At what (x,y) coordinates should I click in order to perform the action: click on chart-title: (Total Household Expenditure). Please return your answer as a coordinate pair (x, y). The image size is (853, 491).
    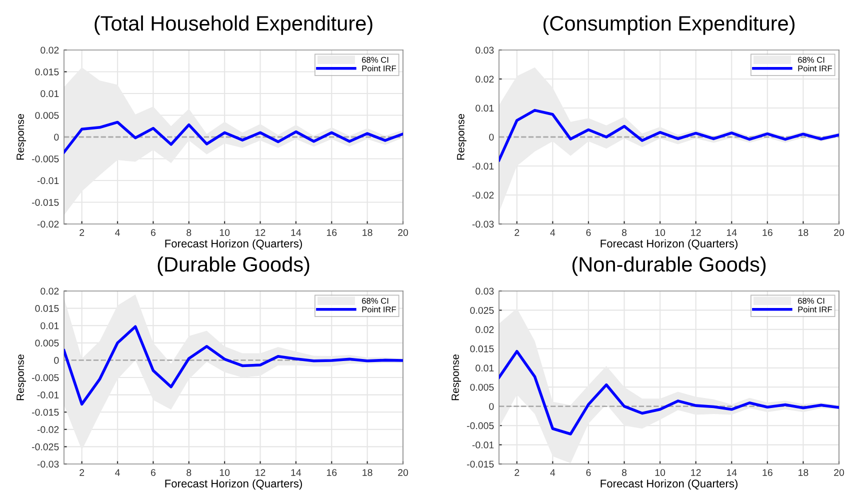
    Looking at the image, I should click on (233, 25).